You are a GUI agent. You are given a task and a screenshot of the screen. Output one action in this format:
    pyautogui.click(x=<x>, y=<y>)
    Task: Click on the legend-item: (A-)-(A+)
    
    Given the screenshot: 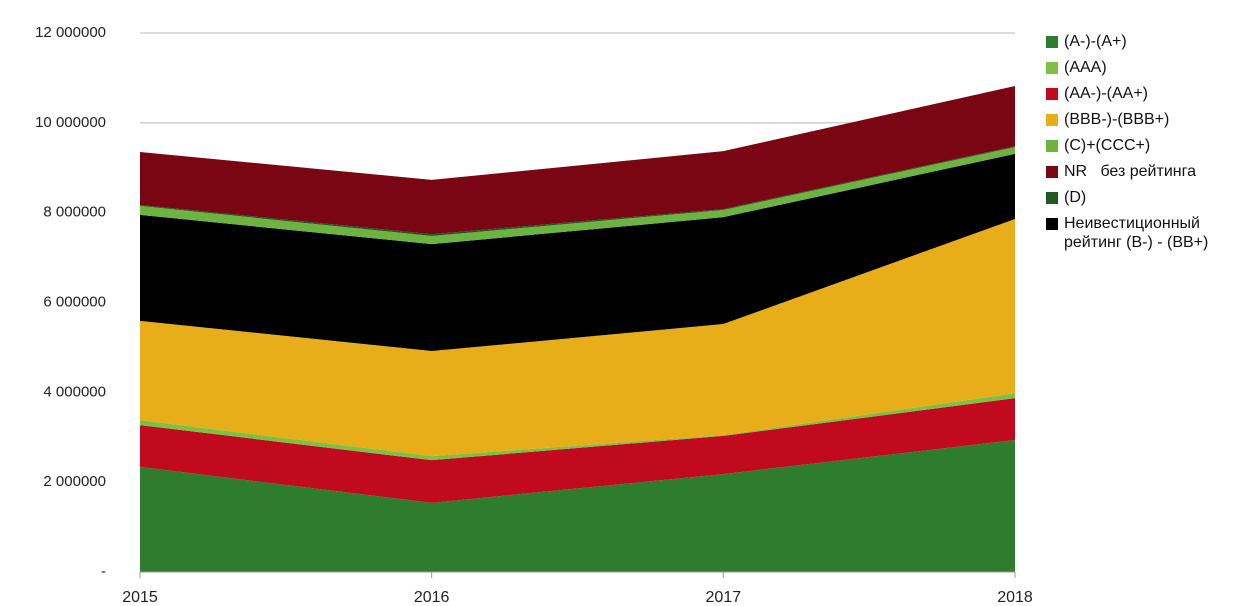 What is the action you would take?
    pyautogui.click(x=1143, y=41)
    